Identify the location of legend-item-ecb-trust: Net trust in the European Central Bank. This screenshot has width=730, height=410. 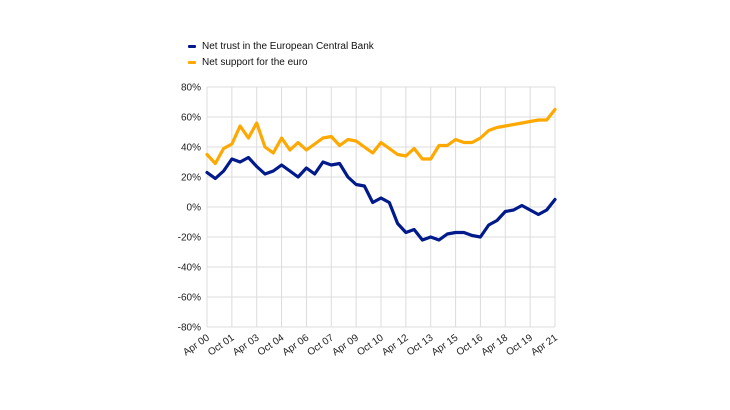
(281, 46).